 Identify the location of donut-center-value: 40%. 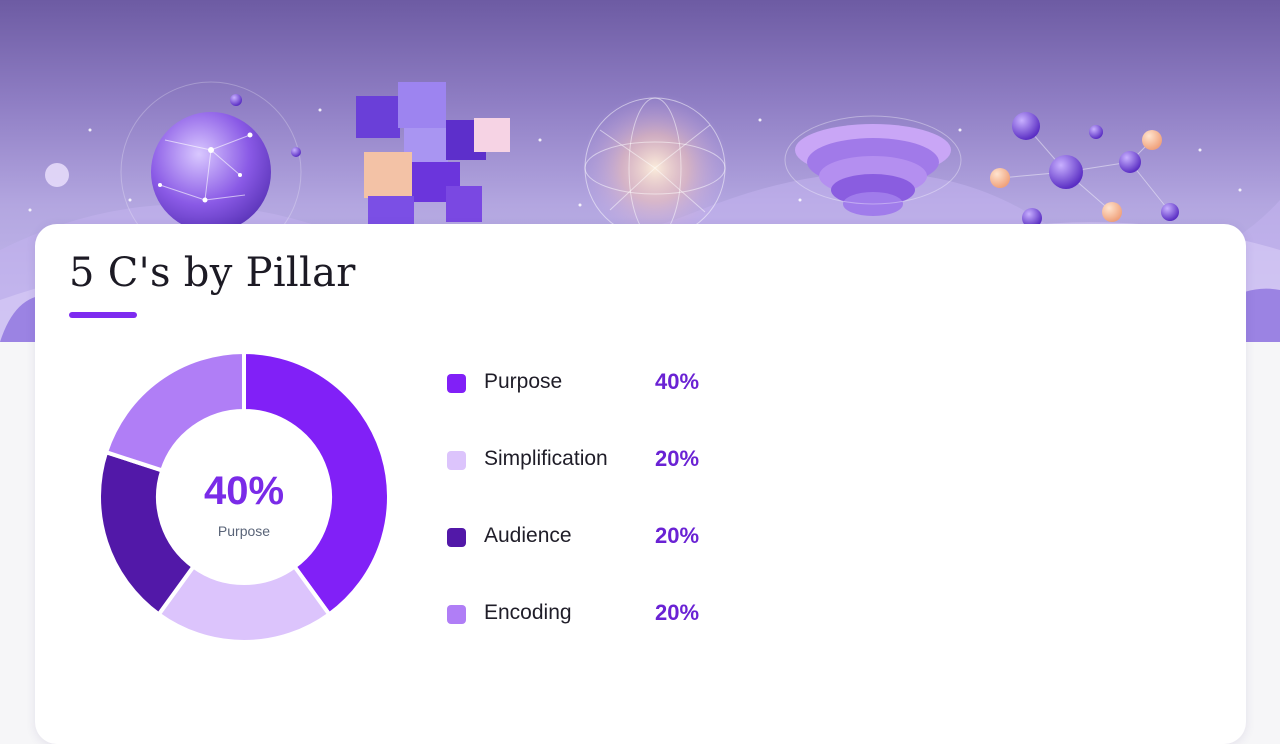
(244, 491).